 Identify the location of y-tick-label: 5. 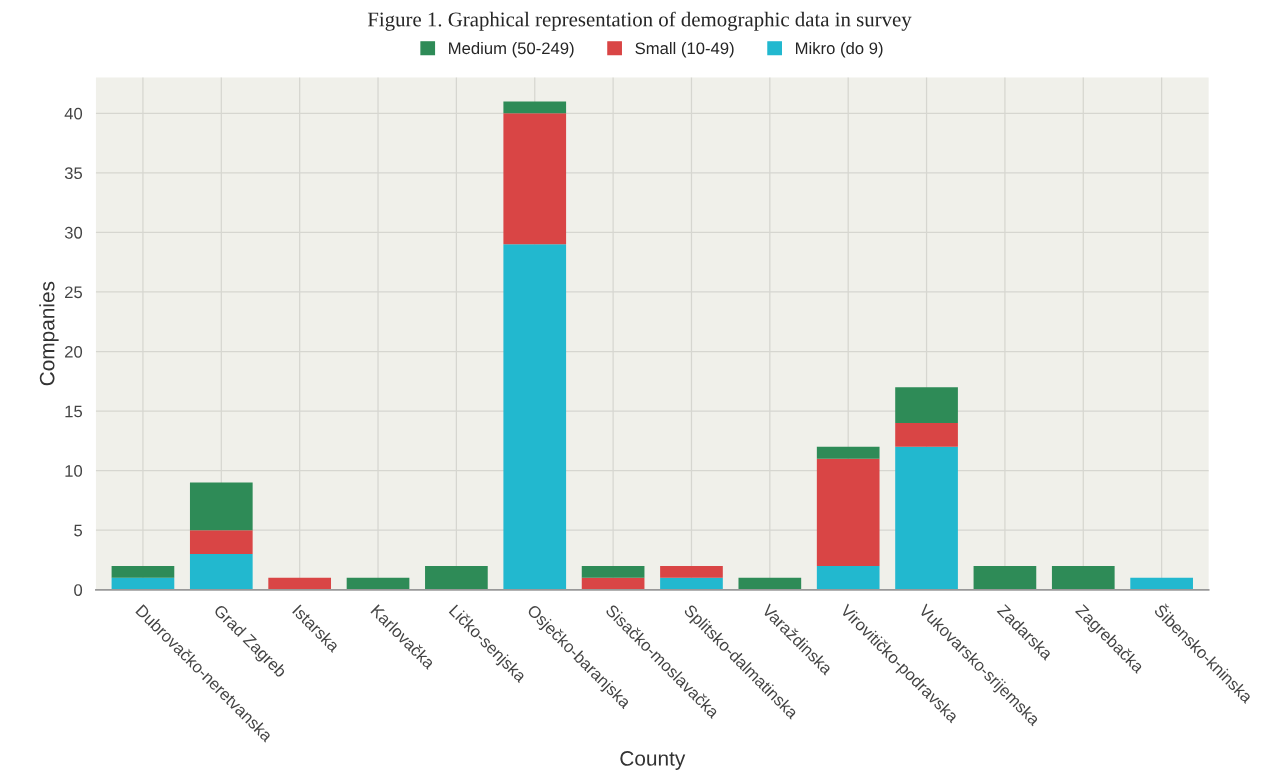
(78, 530).